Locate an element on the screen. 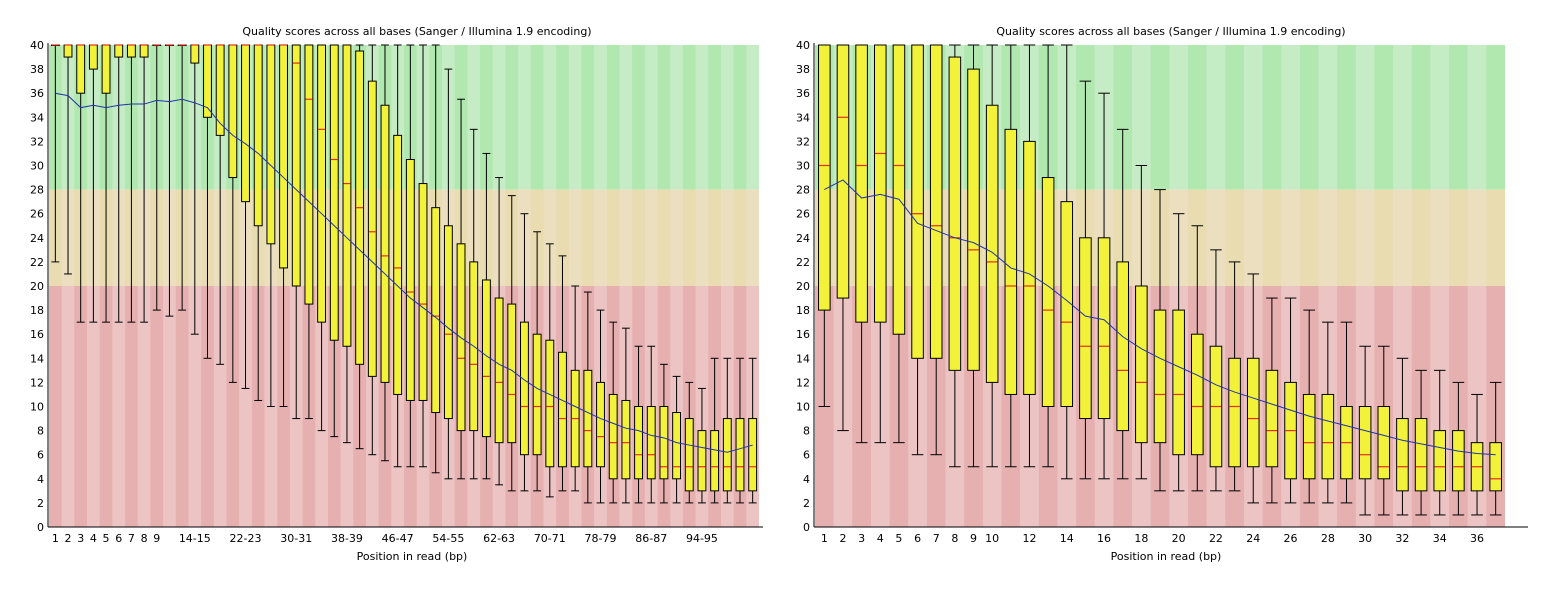 This screenshot has width=1552, height=602. x-tick-label: 22 is located at coordinates (1216, 538).